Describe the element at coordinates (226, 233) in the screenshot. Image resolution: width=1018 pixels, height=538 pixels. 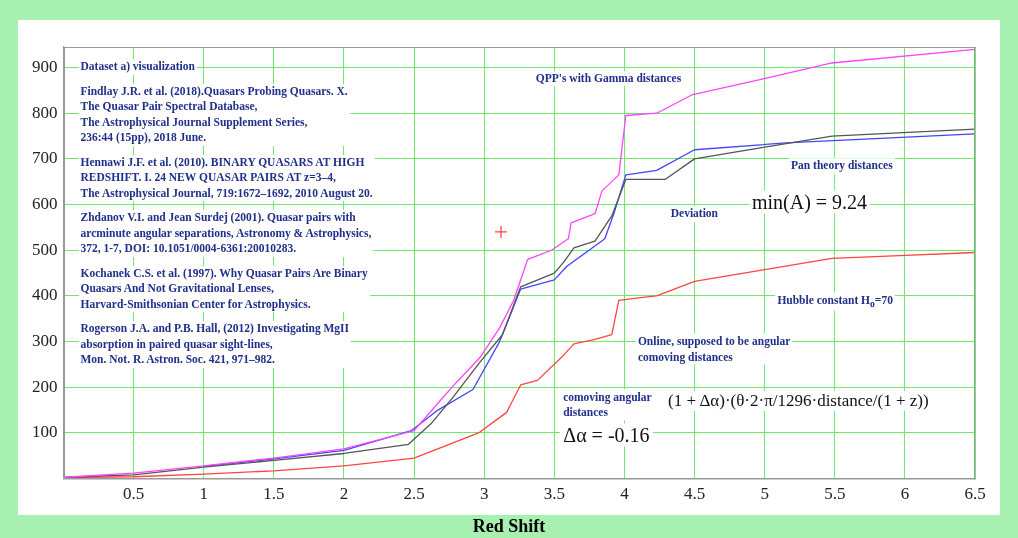
I see `annotation: Zhdanov V.I. and Jean Surdej (2001). Quasar pairs with arcminute angular separations, Astronomy & Astrophysics, 372, 1-7, DOI: 10.1051/0004-6361:20010283.` at that location.